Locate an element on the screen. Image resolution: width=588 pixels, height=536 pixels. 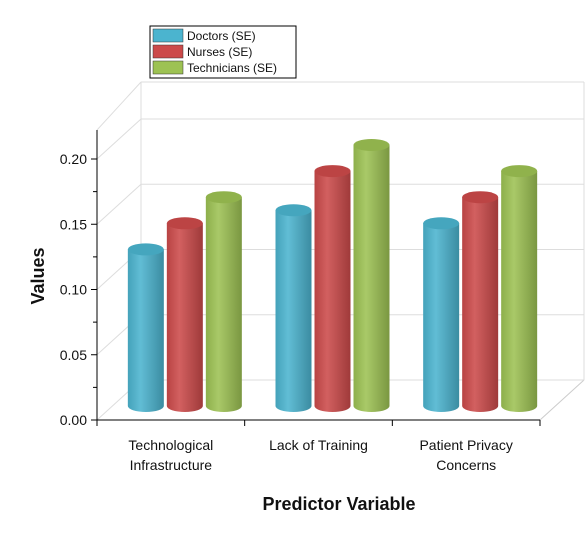
y-tick-labels: 0.00 0.05 0.10 0.15 0.20 is located at coordinates (73, 289).